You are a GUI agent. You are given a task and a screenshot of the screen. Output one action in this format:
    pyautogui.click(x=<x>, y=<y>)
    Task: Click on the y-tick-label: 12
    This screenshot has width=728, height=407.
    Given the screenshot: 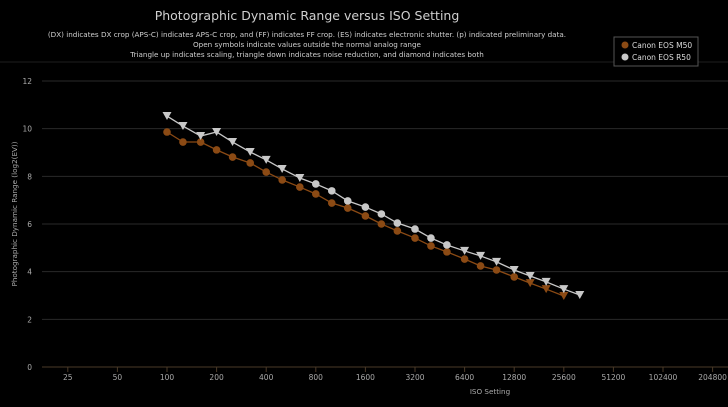 What is the action you would take?
    pyautogui.click(x=27, y=81)
    